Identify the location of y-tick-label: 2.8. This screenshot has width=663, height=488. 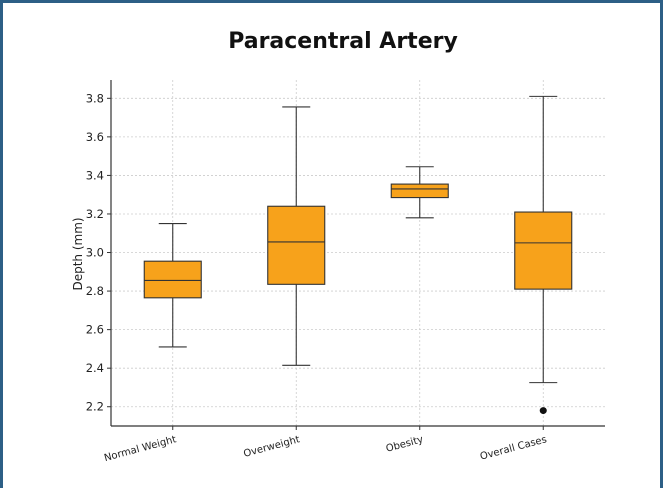
(95, 291).